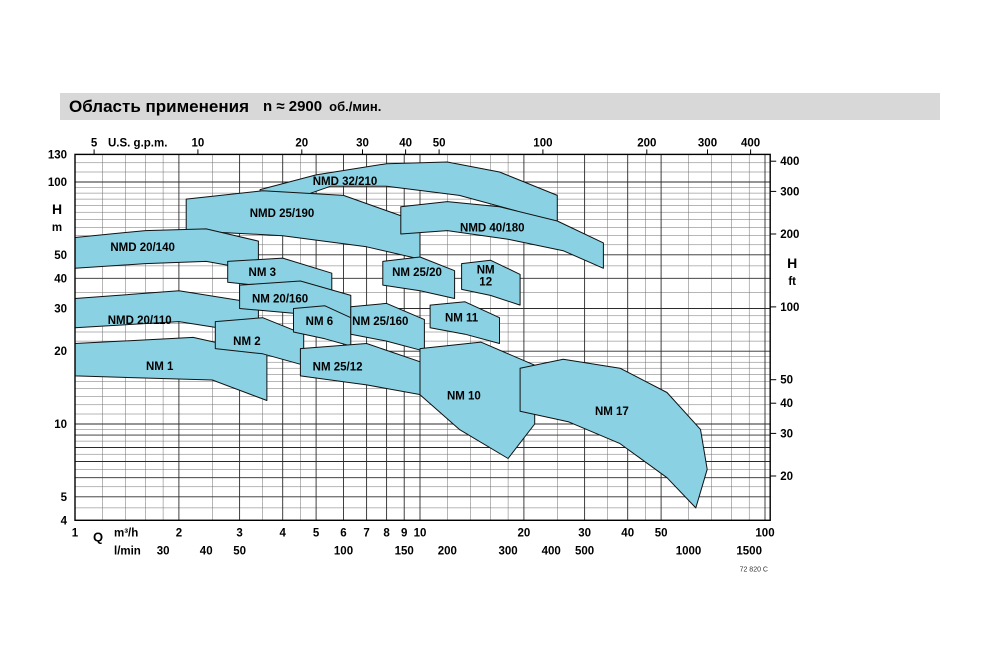  Describe the element at coordinates (338, 367) in the screenshot. I see `region-label: NM 25/12` at that location.